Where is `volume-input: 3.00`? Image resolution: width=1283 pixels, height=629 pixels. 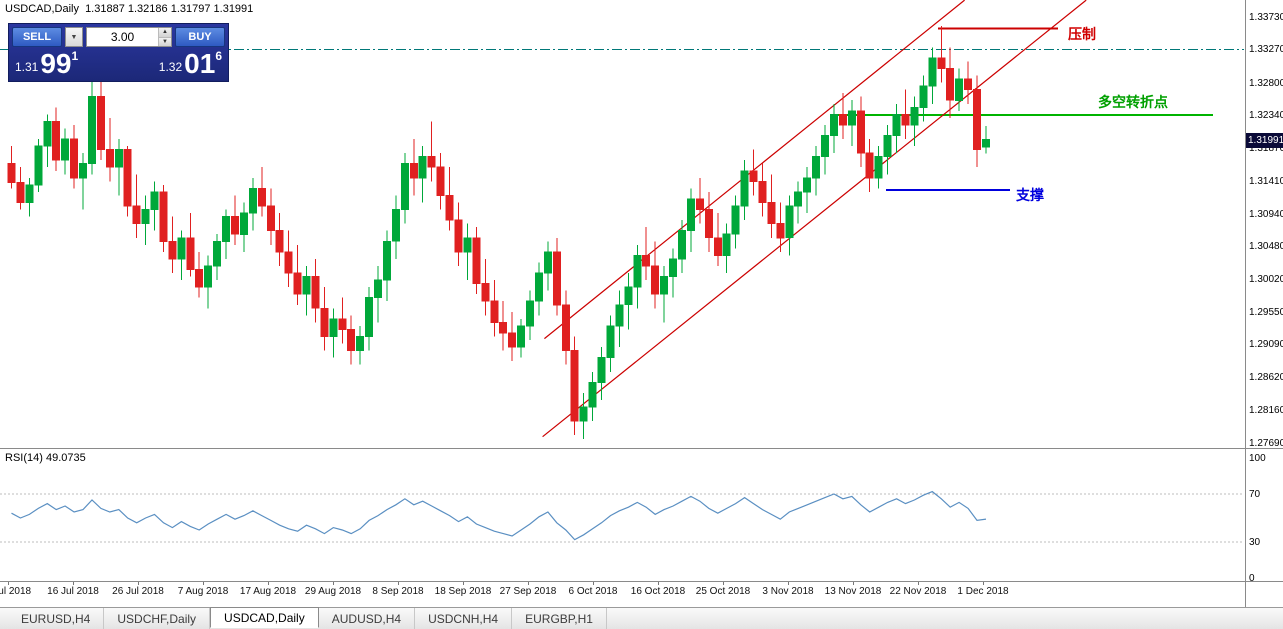
volume-input: 3.00 is located at coordinates (122, 37).